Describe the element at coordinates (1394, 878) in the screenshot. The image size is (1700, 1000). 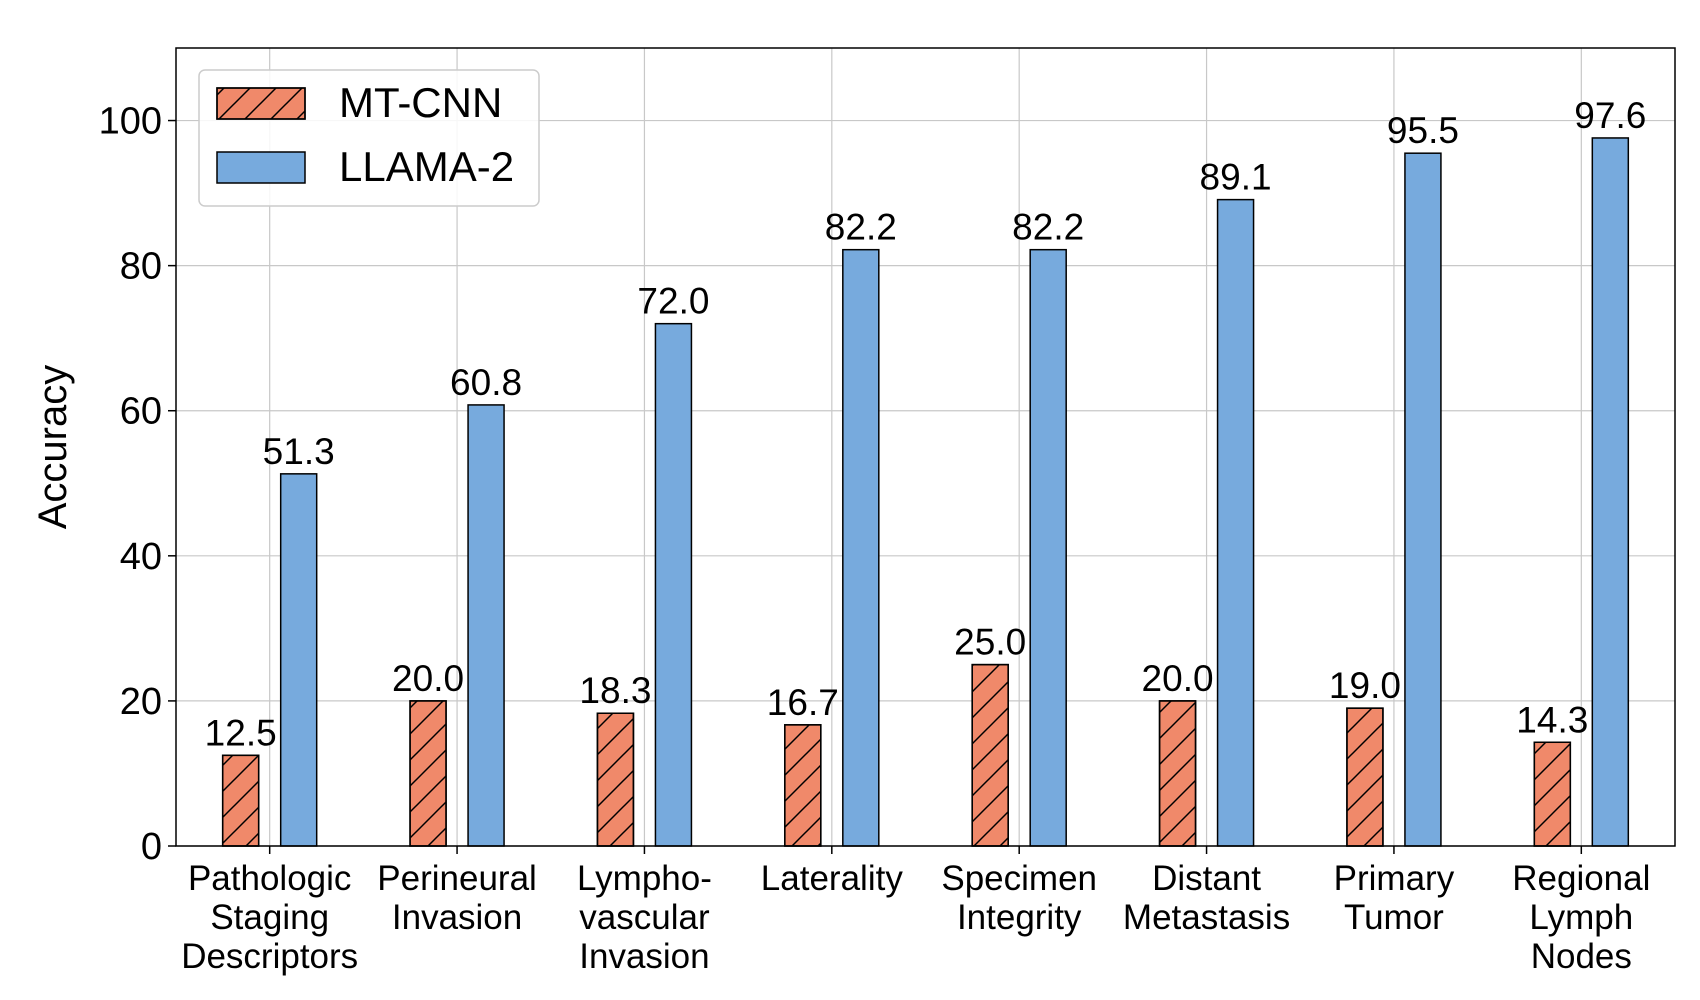
I see `x-tick-label: Primary` at that location.